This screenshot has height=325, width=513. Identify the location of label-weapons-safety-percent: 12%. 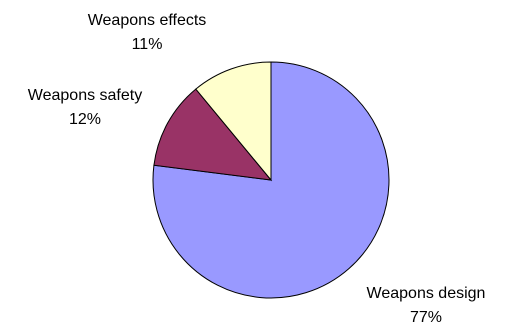
(85, 119).